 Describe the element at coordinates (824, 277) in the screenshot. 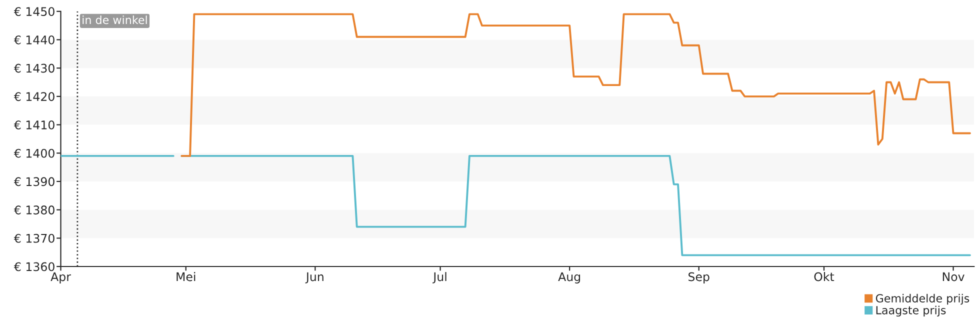

I see `x-tick-label: Okt` at that location.